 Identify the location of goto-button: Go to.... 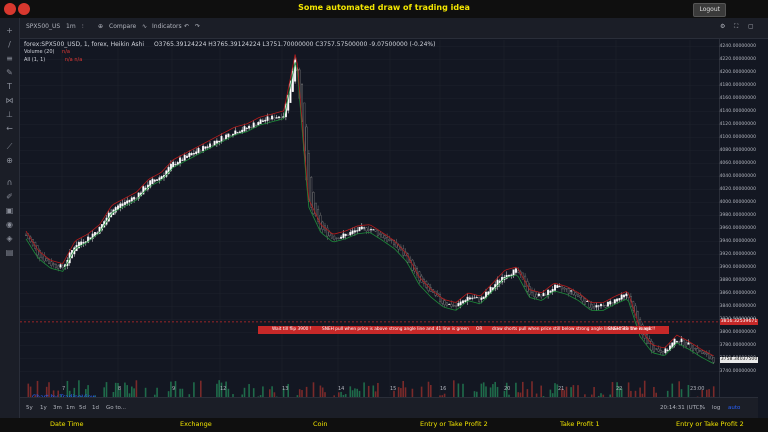
(116, 408).